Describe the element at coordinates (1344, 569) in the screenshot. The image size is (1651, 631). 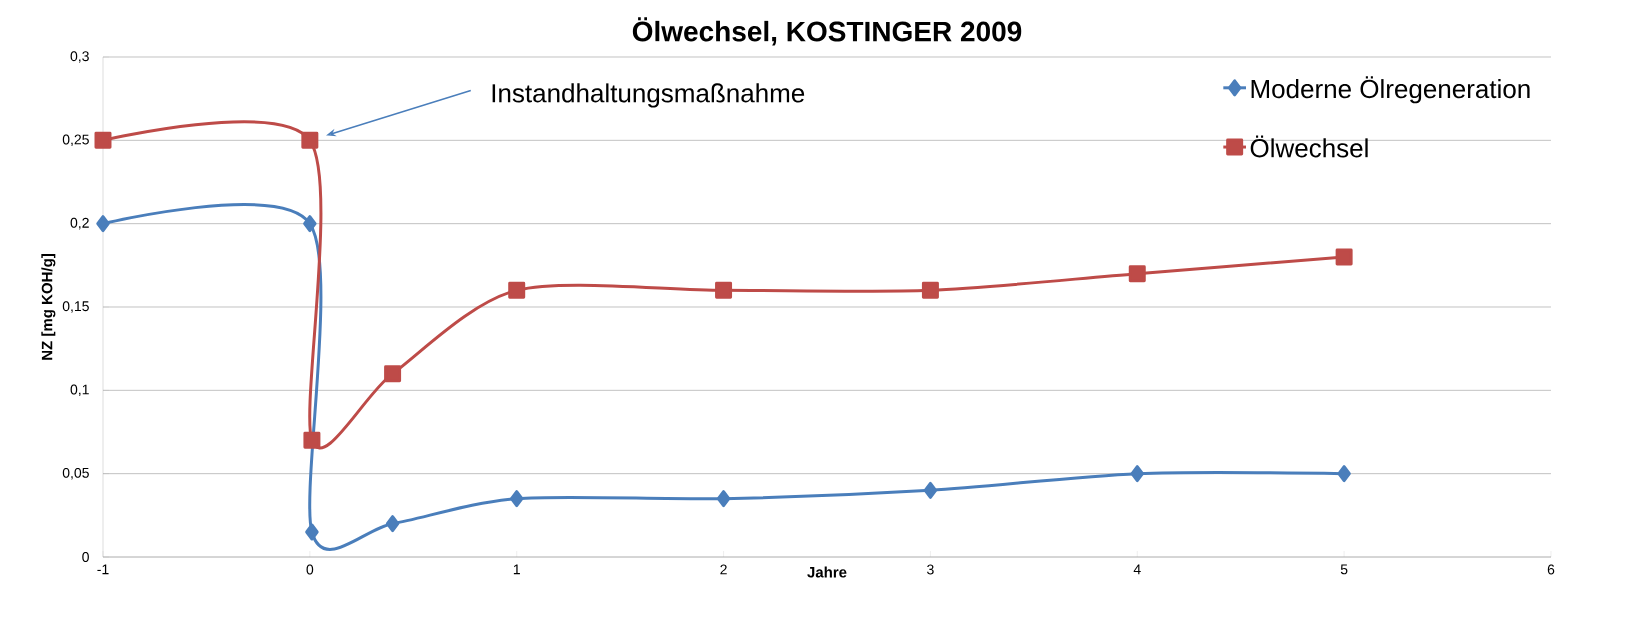
I see `x-tick-label: 5` at that location.